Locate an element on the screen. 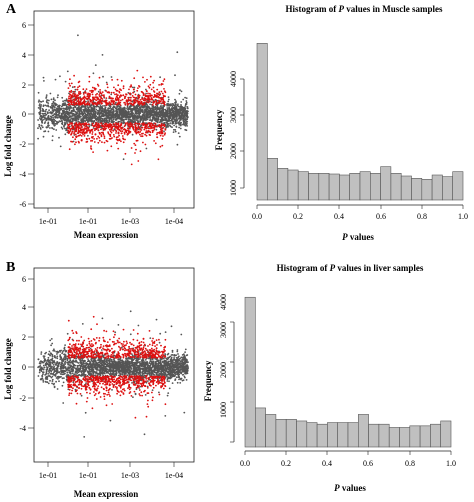 This screenshot has height=502, width=474. y-axis: 1000 2000 3000 4000 Frequency is located at coordinates (229, 133).